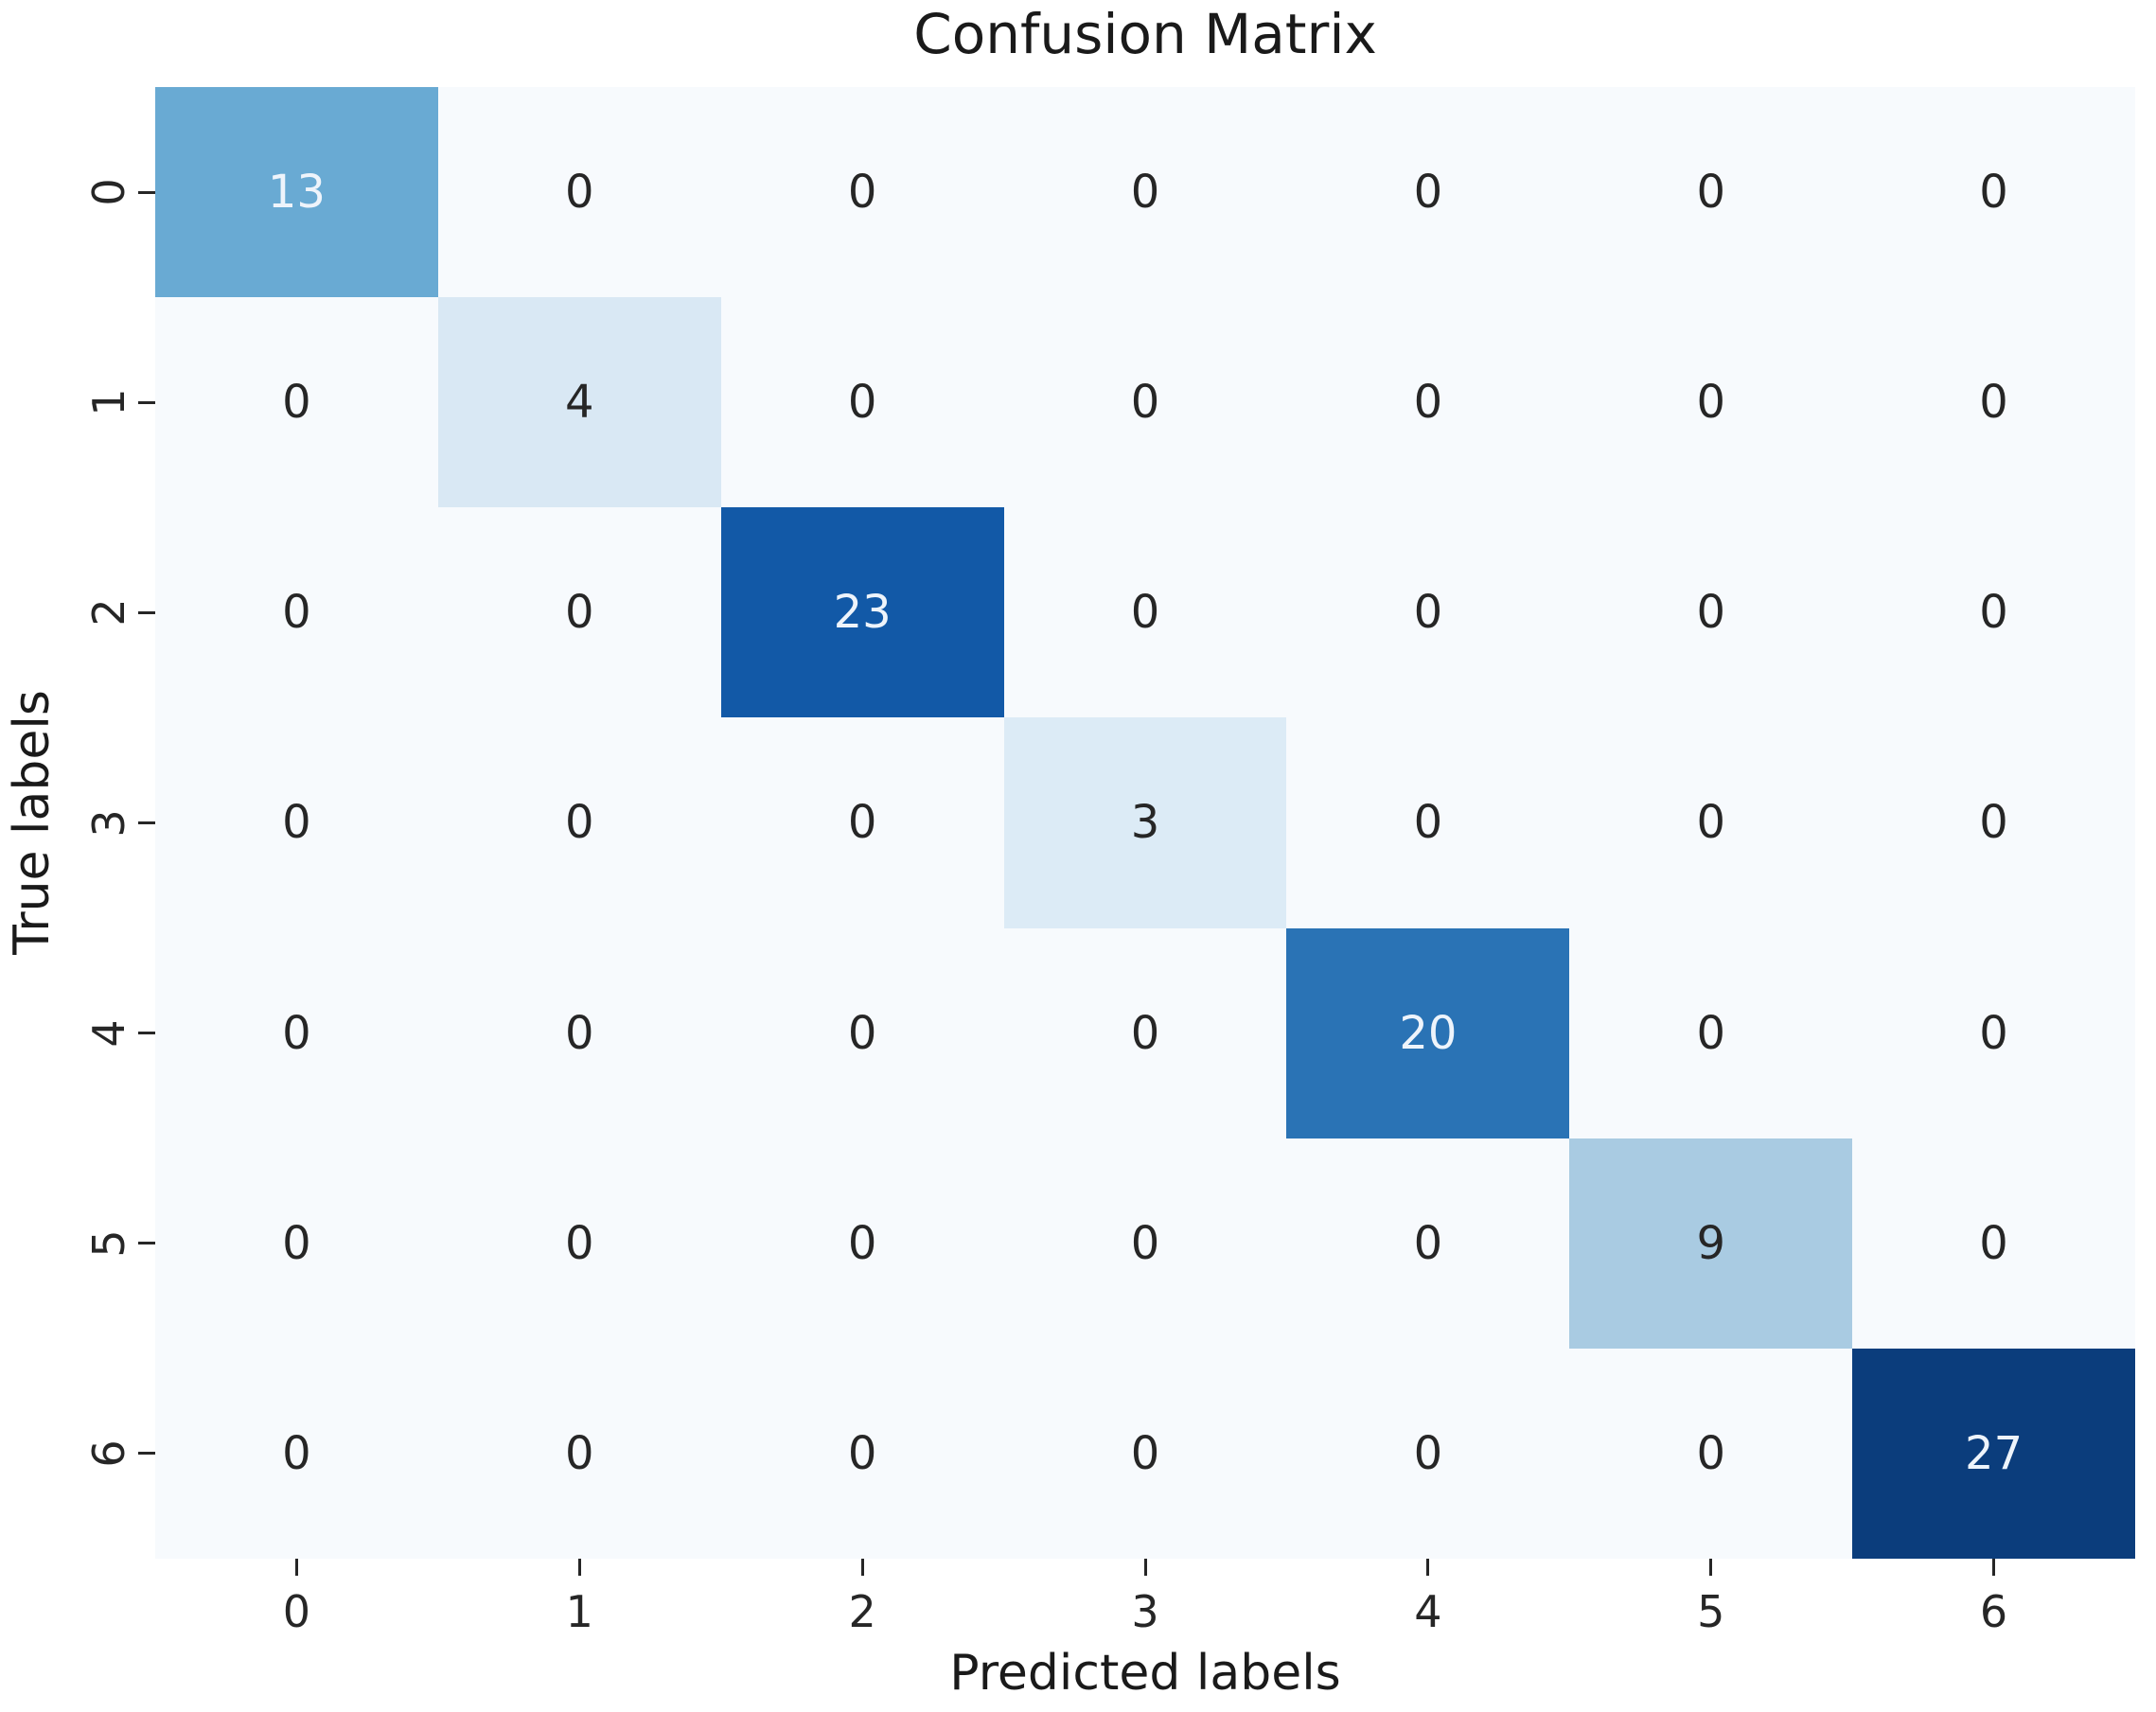  I want to click on matrix-cell: 9, so click(1711, 1243).